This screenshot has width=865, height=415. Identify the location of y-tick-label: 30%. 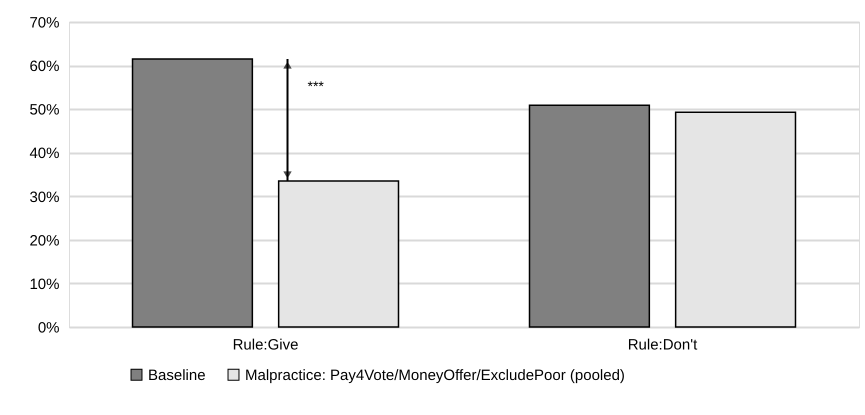
(44, 197).